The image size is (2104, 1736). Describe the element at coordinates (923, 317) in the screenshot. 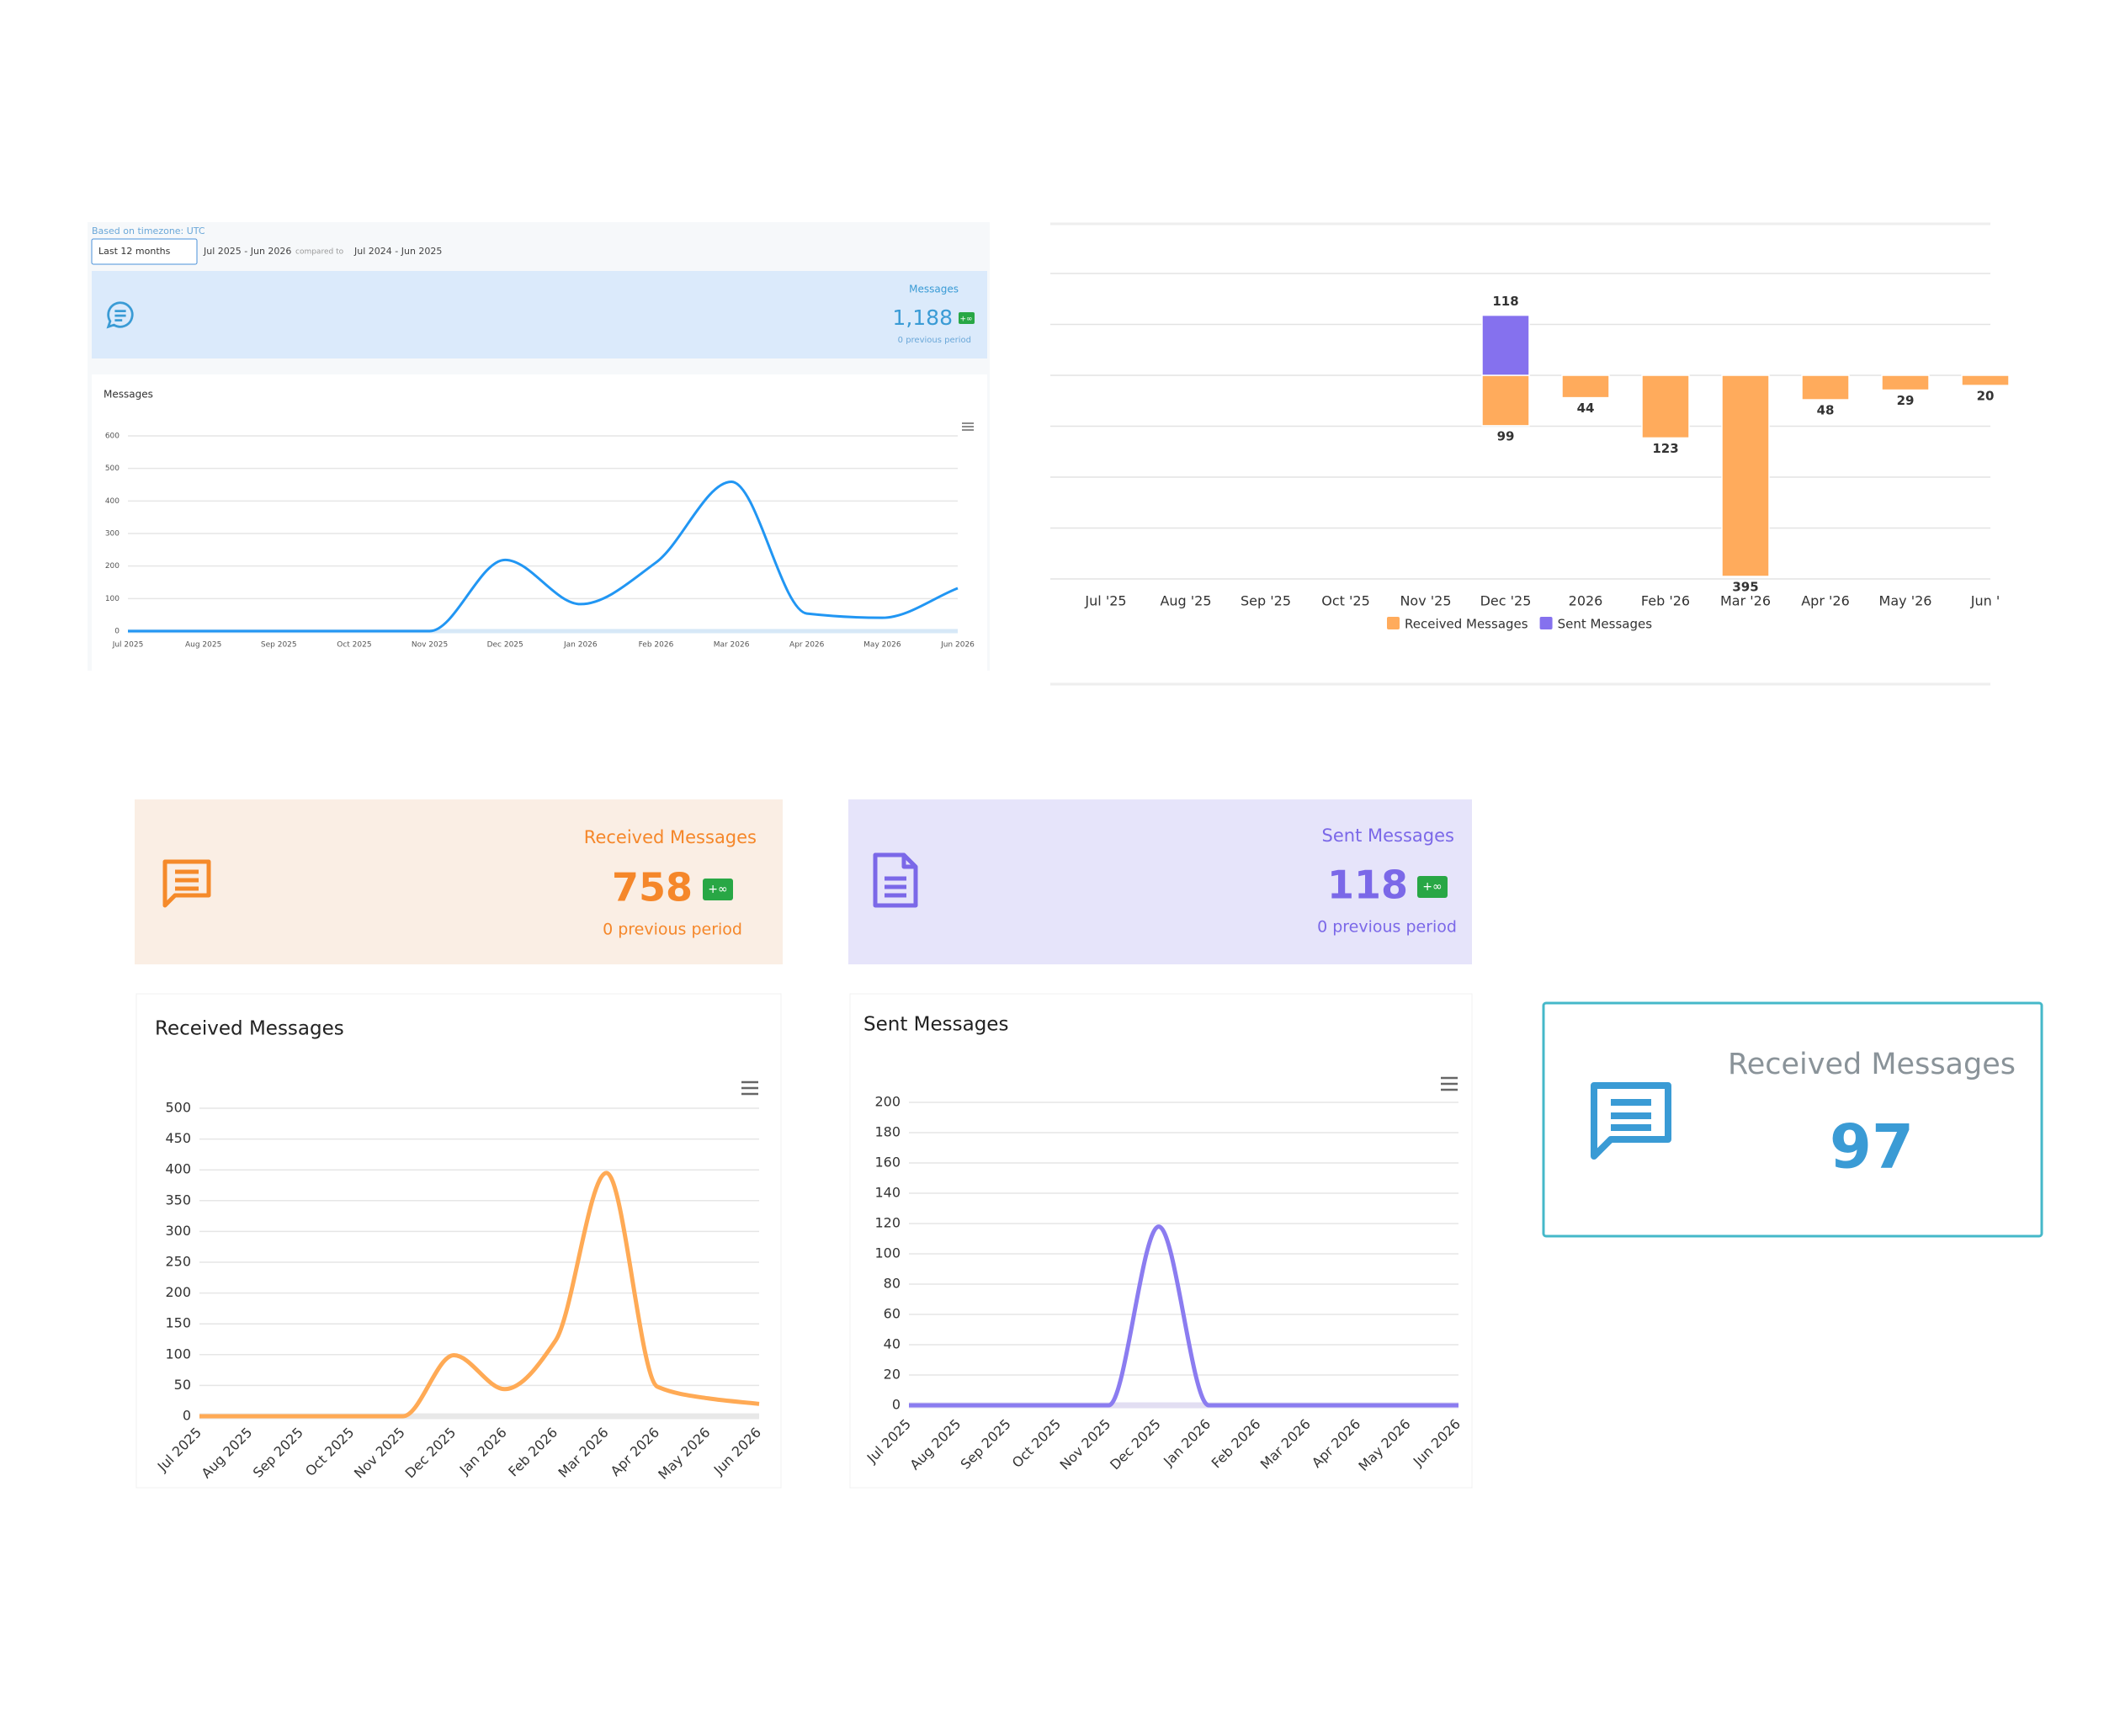

I see `card-value: 1,188` at that location.